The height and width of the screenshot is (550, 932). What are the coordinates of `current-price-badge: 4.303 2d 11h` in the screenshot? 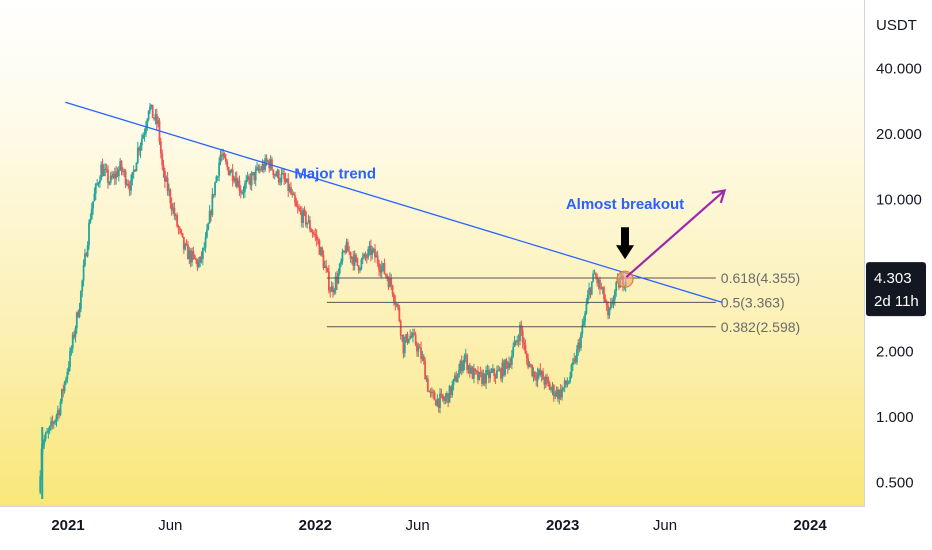 It's located at (896, 289).